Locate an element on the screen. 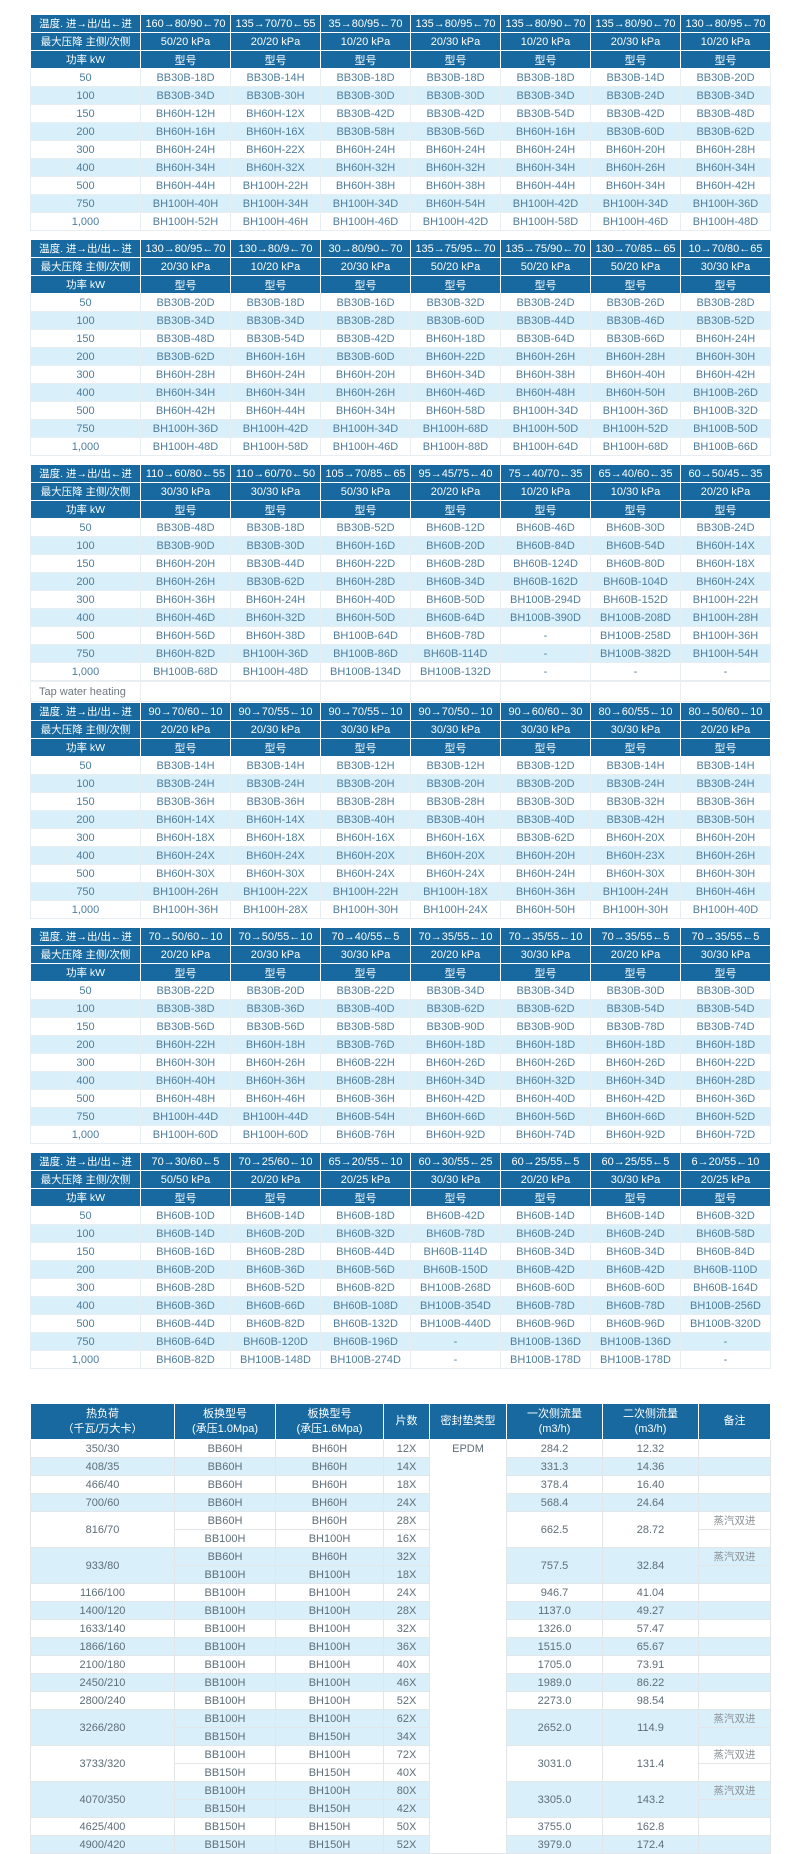 This screenshot has height=1854, width=800. model-cell: BB30B-34D is located at coordinates (275, 320).